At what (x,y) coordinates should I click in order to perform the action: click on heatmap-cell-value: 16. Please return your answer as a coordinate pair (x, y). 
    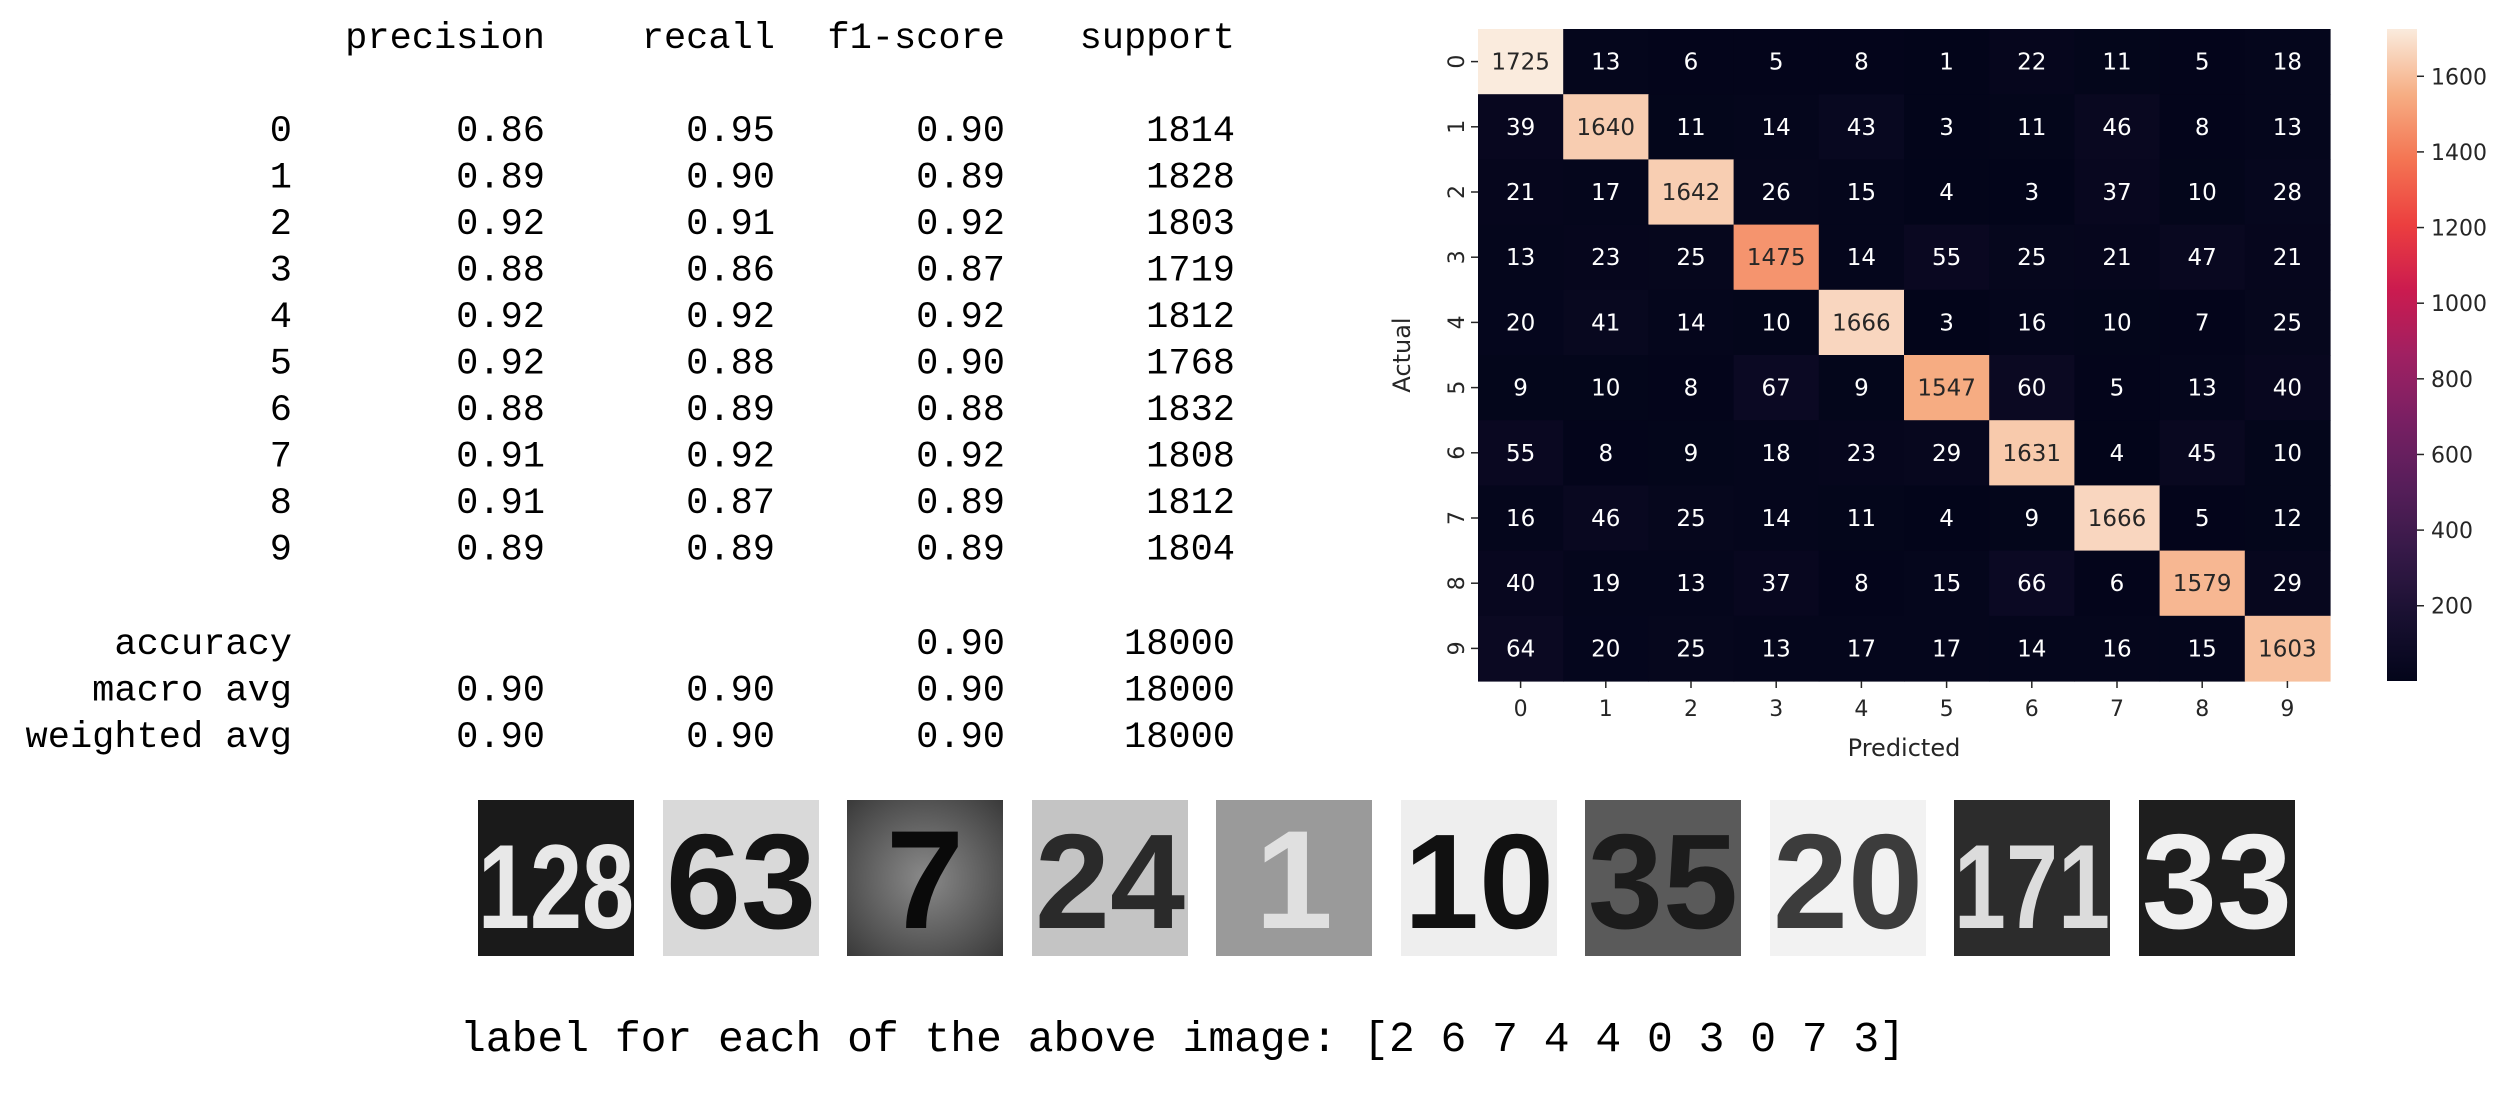
    Looking at the image, I should click on (1520, 519).